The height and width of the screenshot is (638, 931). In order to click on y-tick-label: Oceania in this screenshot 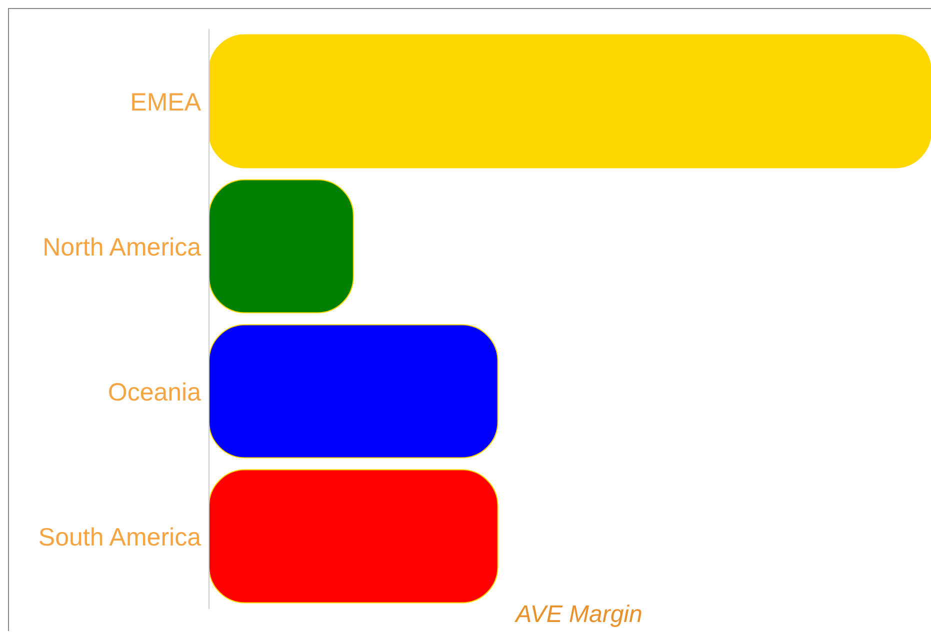, I will do `click(155, 392)`.